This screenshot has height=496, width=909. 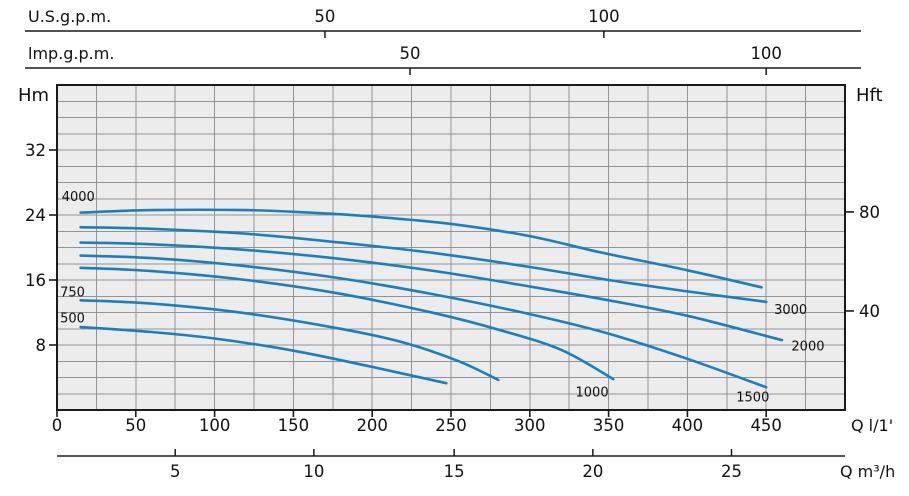 I want to click on usgpm-axis-label: U.S.g.p.m., so click(x=69, y=16).